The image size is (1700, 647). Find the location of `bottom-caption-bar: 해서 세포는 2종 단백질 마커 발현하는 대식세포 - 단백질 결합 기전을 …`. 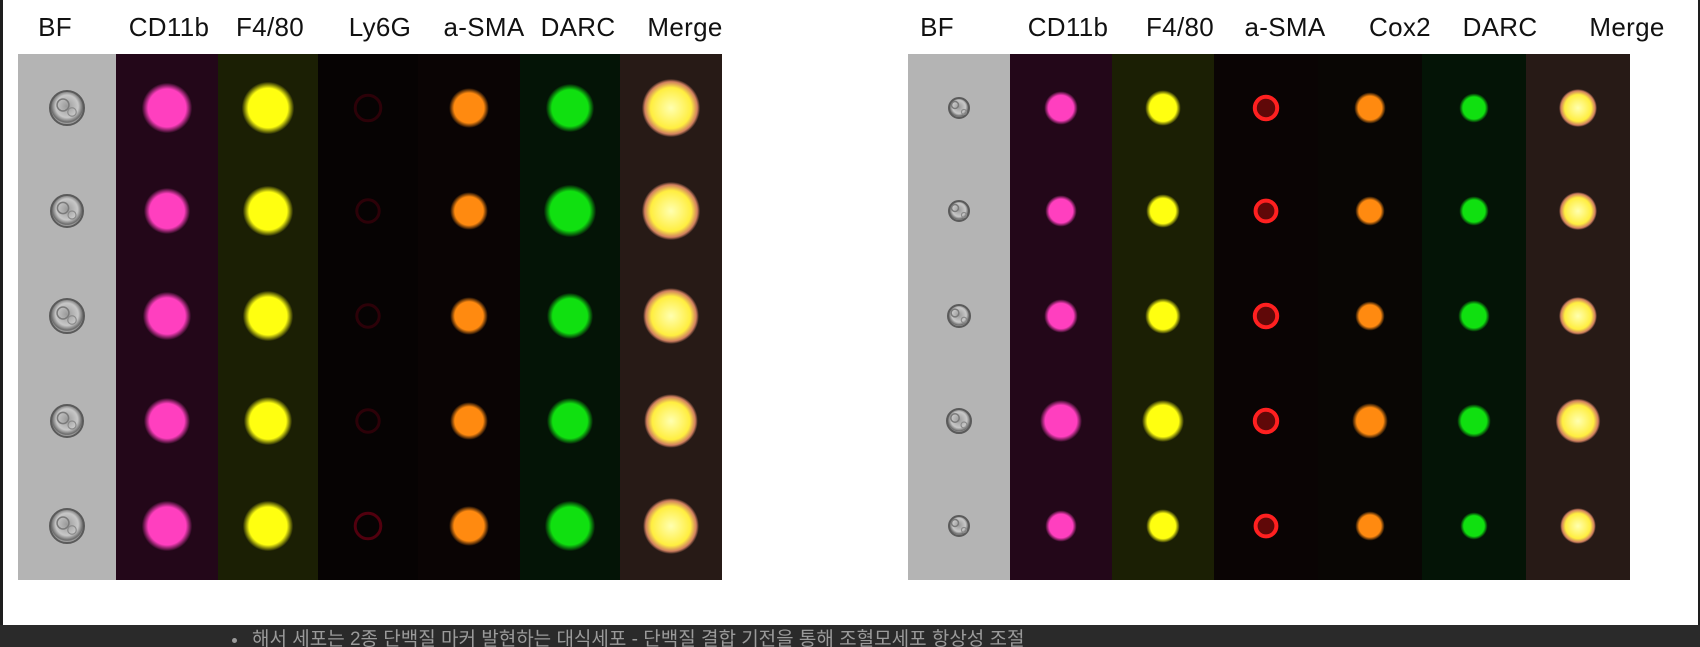

bottom-caption-bar: 해서 세포는 2종 단백질 마커 발현하는 대식세포 - 단백질 결합 기전을 … is located at coordinates (850, 636).